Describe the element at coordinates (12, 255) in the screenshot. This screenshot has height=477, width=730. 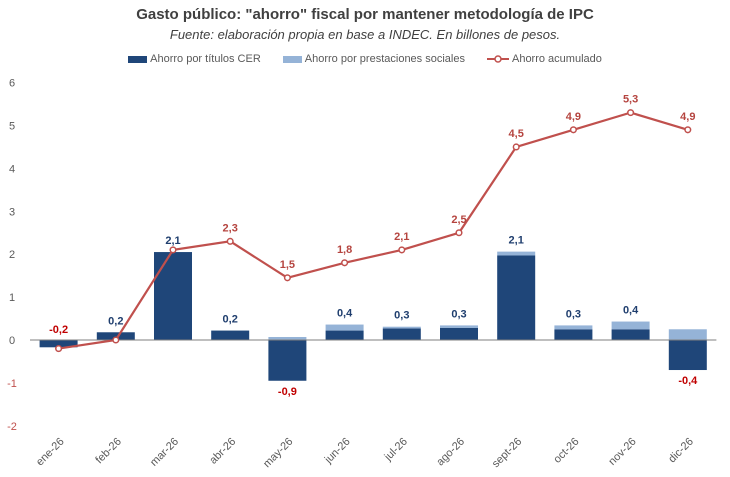
I see `y-tick-label: 2` at that location.